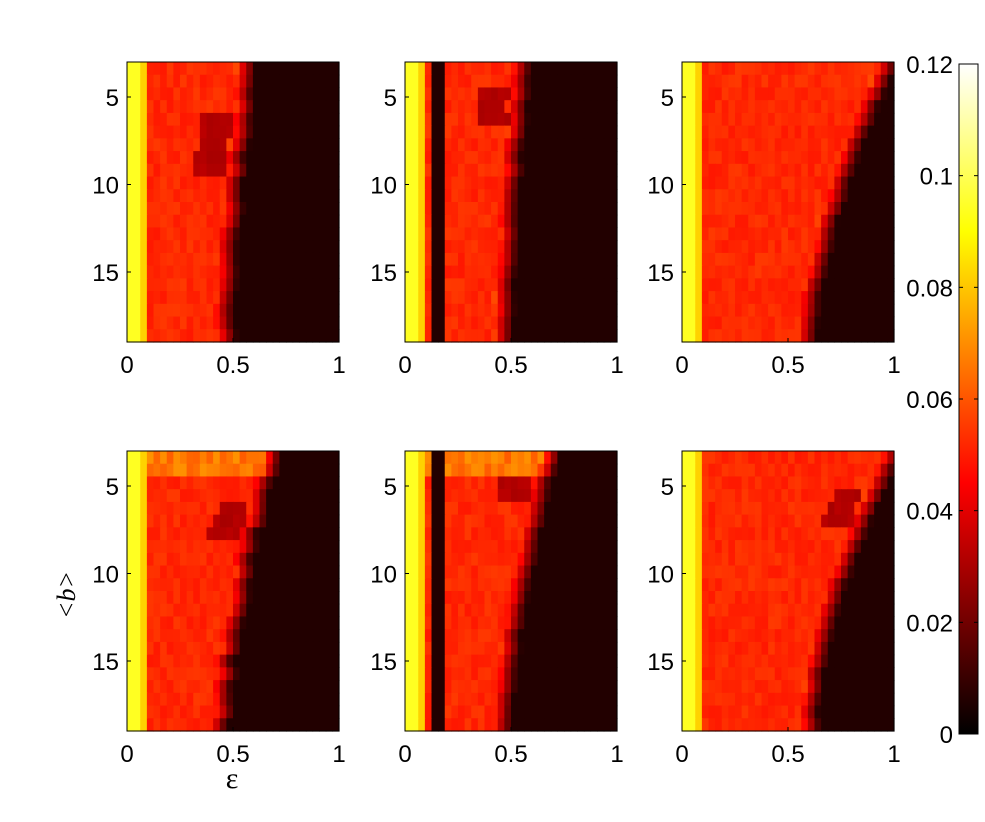 This screenshot has width=985, height=822. Describe the element at coordinates (616, 754) in the screenshot. I see `x-tick-label: 1` at that location.